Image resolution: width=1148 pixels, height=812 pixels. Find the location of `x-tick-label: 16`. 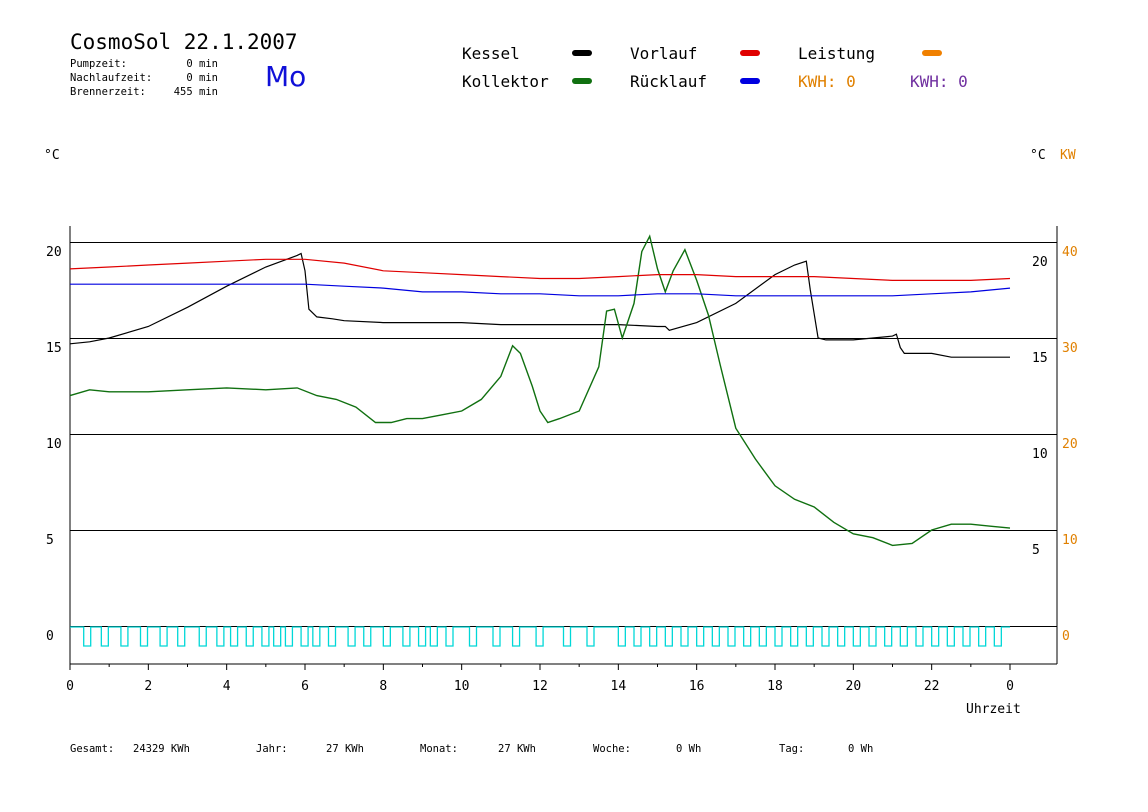

x-tick-label: 16 is located at coordinates (697, 686).